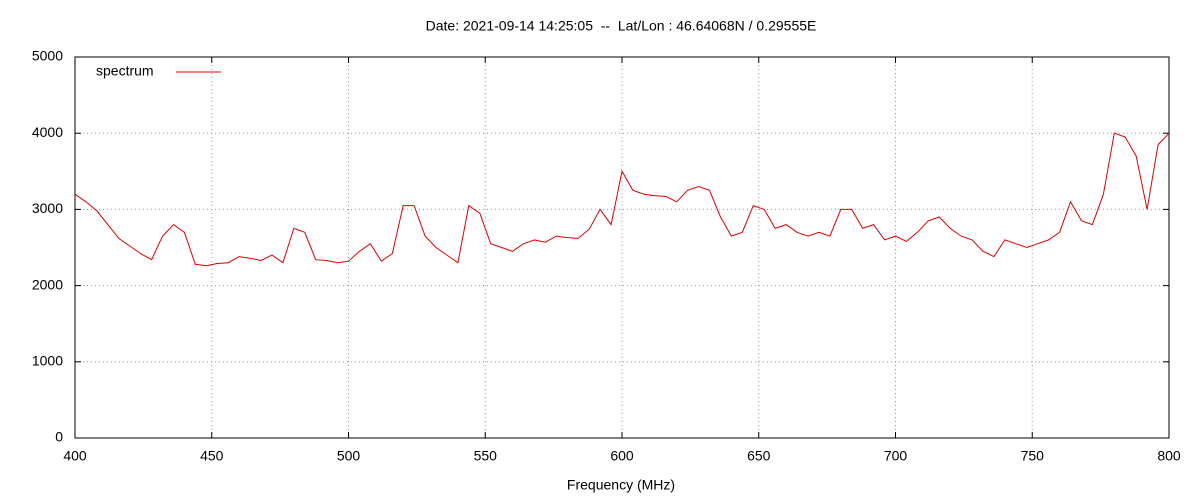 The image size is (1200, 500). I want to click on x-tick-label: 750, so click(1033, 456).